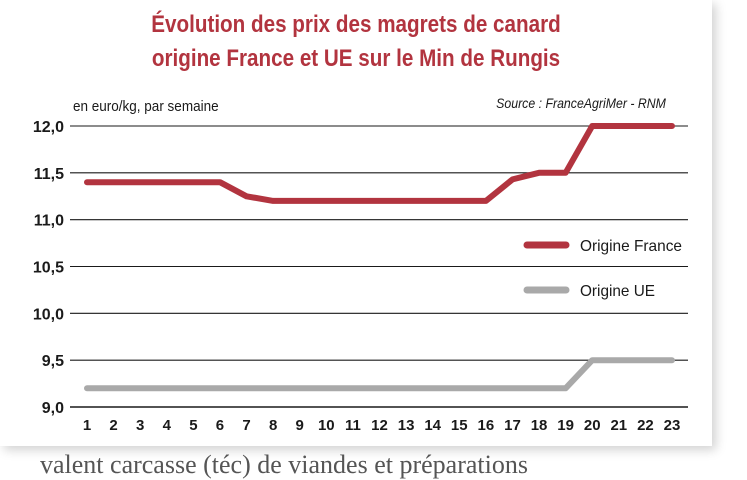  I want to click on x-tick-label: 3, so click(140, 425).